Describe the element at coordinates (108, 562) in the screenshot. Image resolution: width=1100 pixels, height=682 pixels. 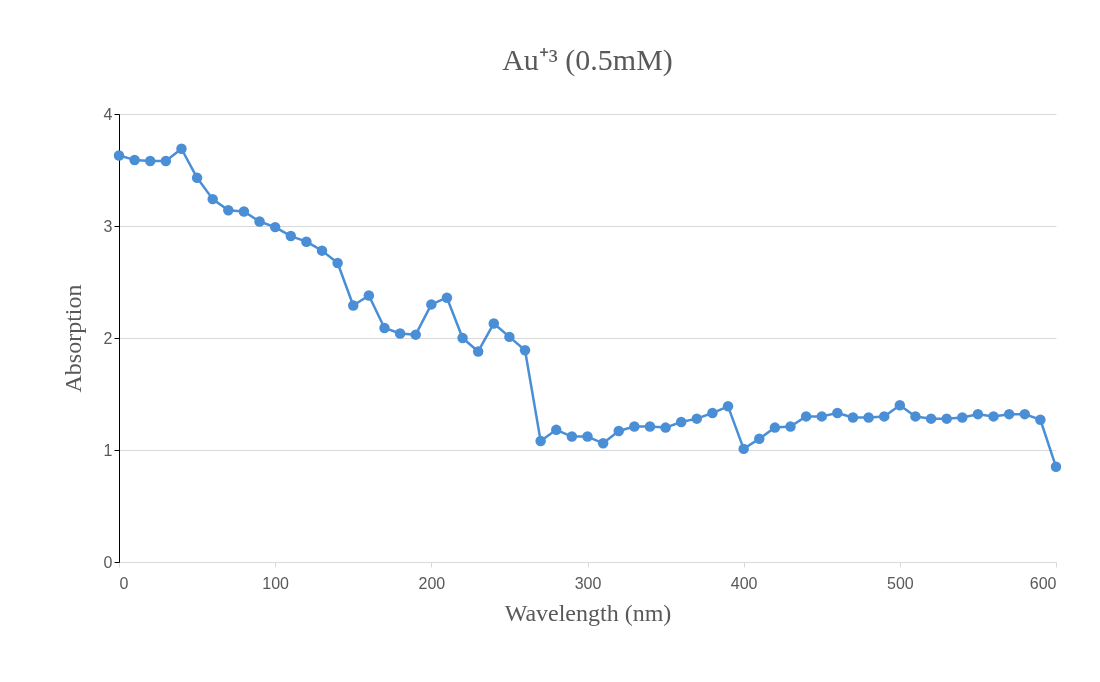
I see `y-tick-label: 0` at that location.